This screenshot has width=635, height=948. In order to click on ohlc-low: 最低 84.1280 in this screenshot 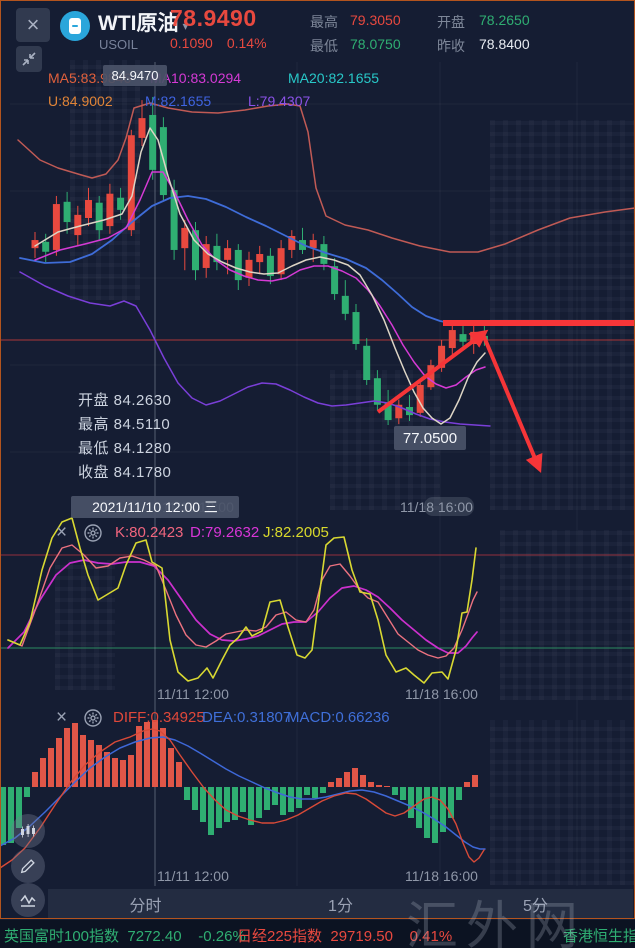, I will do `click(125, 448)`.